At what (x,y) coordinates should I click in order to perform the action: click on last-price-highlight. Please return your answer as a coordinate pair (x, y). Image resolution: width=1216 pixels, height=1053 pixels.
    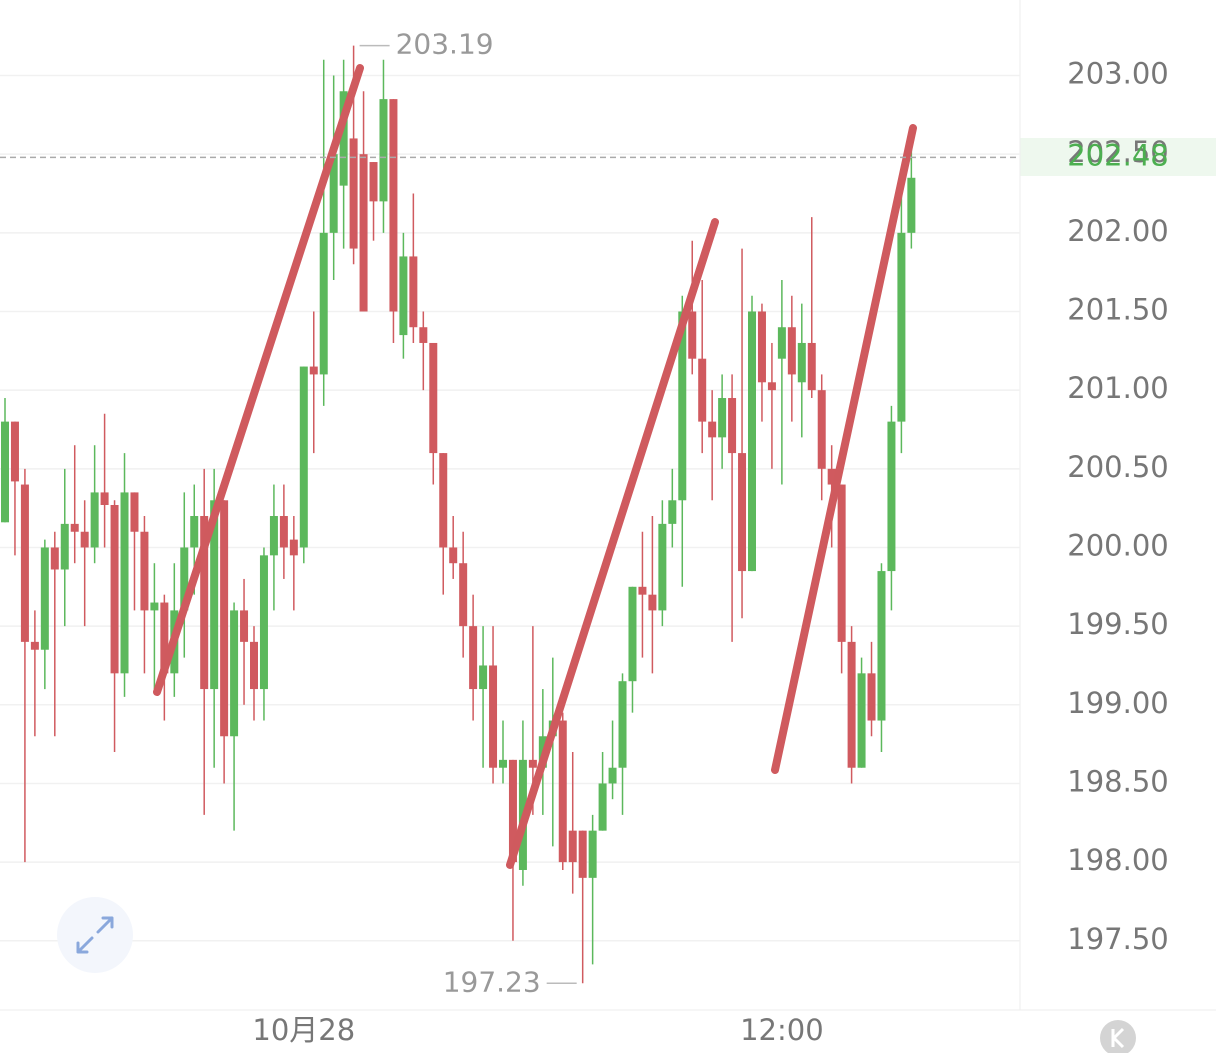
    Looking at the image, I should click on (1118, 157).